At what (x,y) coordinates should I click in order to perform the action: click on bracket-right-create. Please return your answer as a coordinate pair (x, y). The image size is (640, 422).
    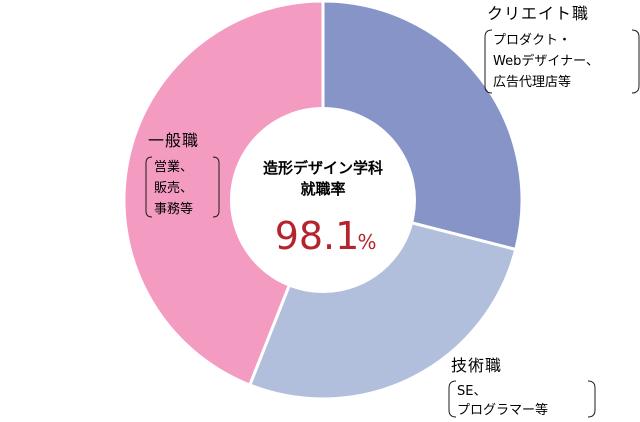
    Looking at the image, I should click on (635, 61).